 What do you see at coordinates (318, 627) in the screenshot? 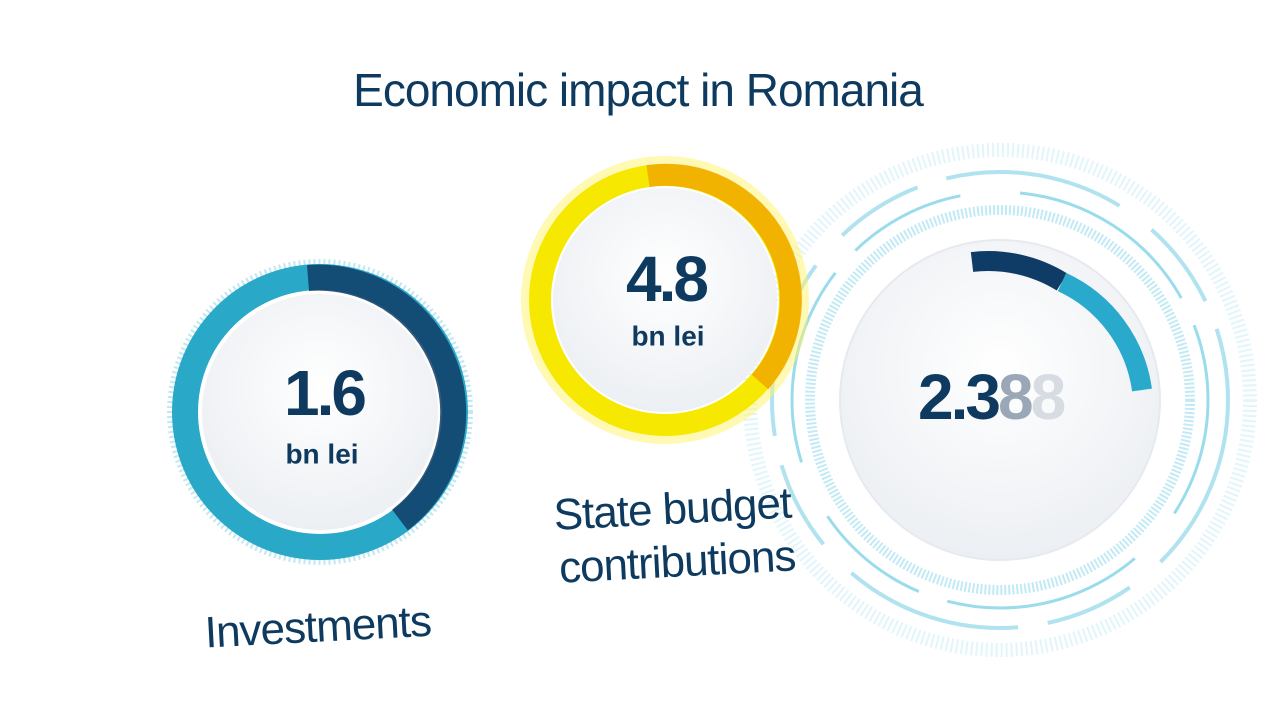
I see `label: Investments` at bounding box center [318, 627].